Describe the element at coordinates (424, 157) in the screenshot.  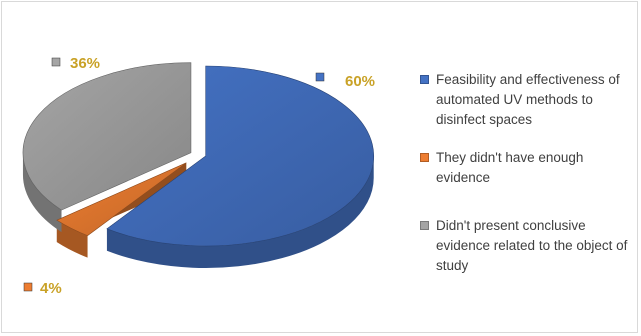
I see `legend-swatch-not-enough-evidence` at that location.